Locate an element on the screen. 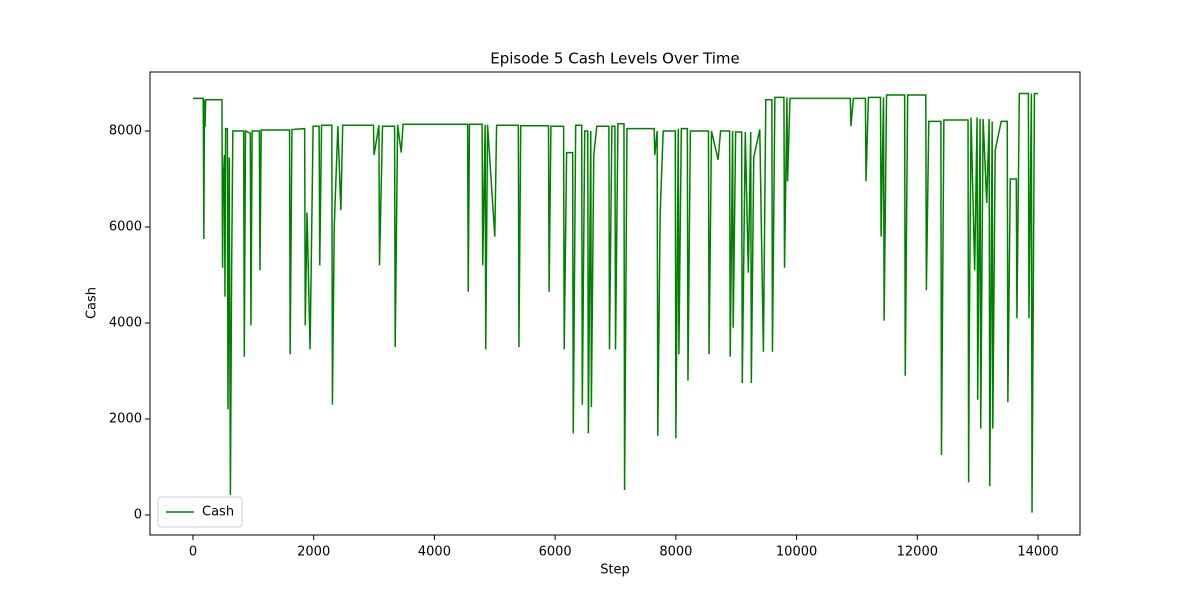 The width and height of the screenshot is (1200, 600). y-tick-label: 2000 is located at coordinates (125, 418).